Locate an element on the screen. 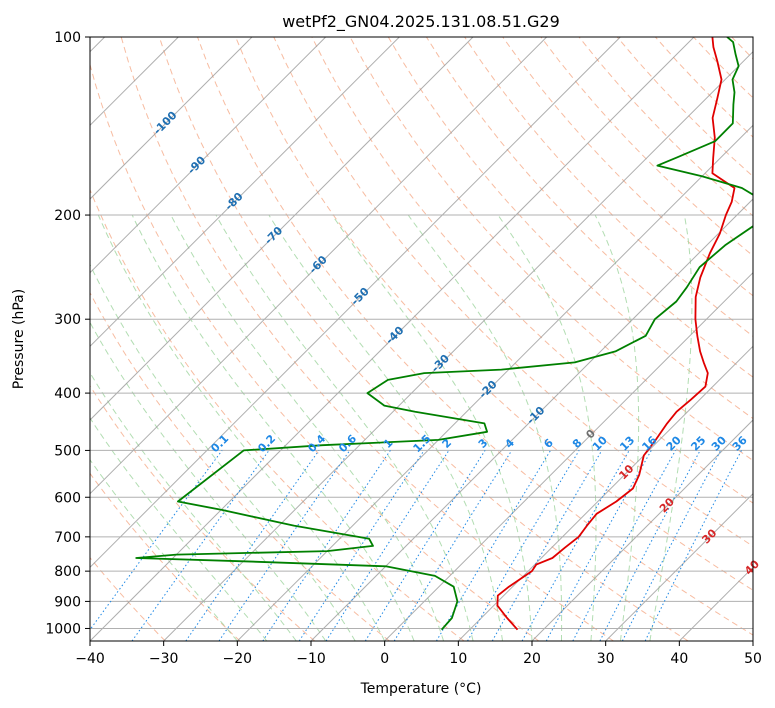  x-tick-label: 50 is located at coordinates (753, 659).